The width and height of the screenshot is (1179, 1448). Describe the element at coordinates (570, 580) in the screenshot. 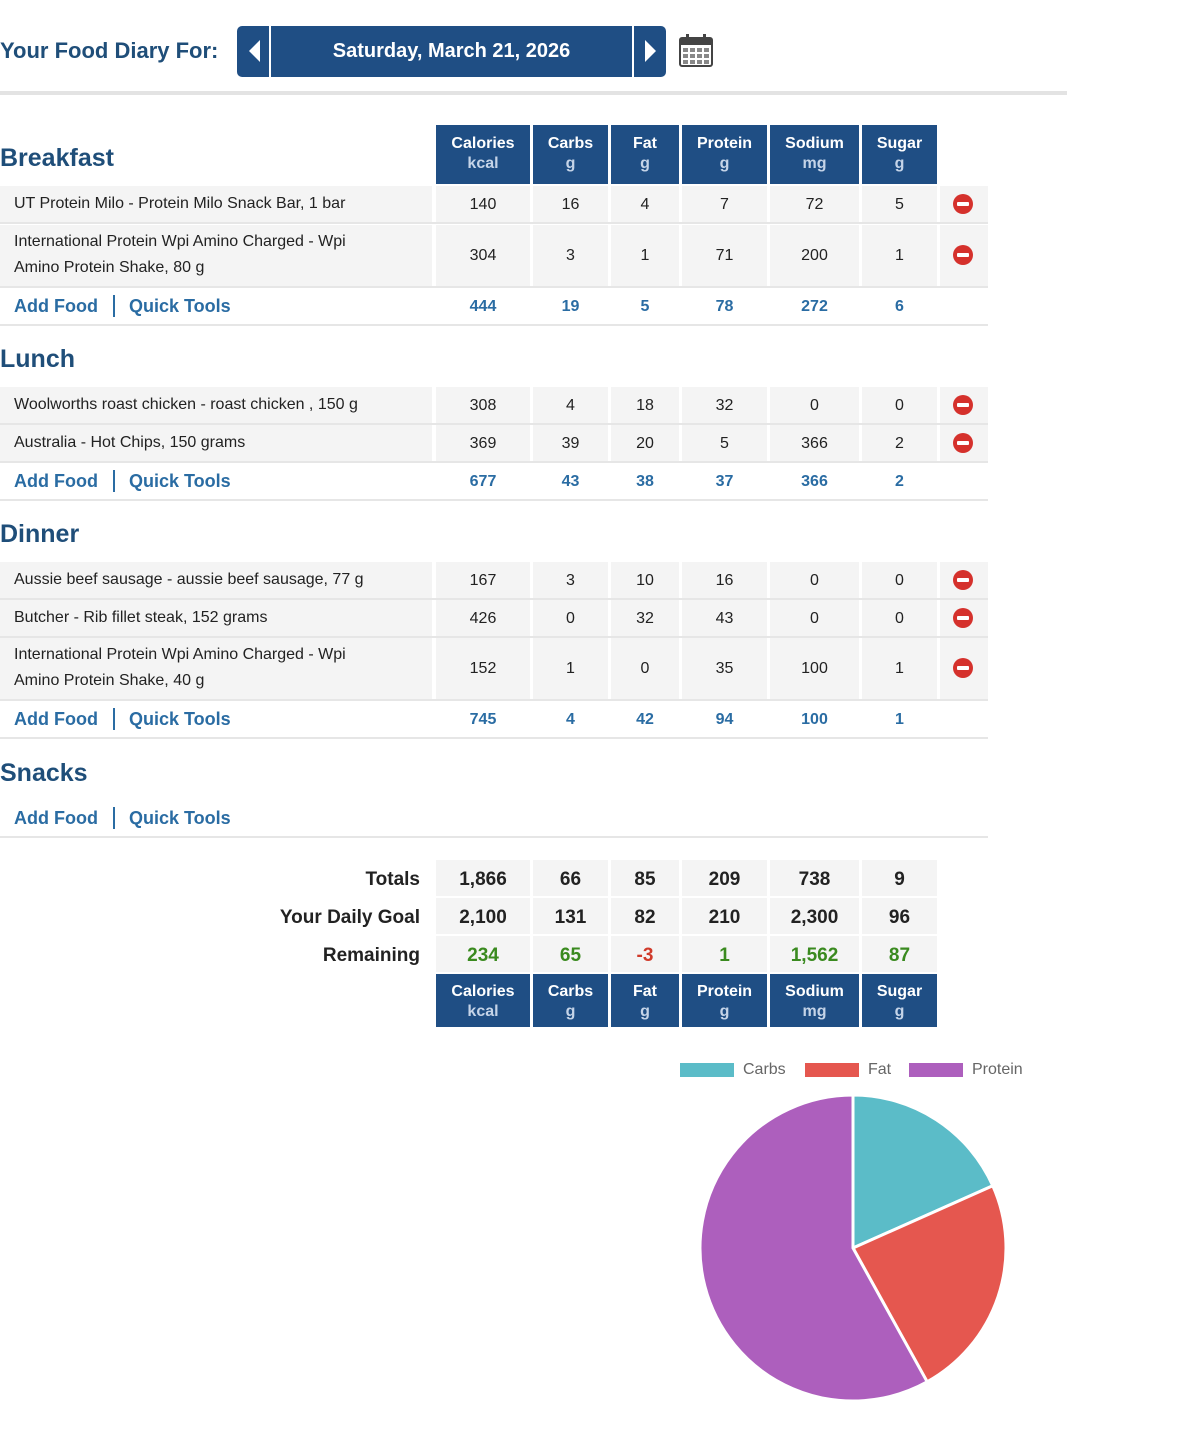

I see `carbs-value: 3` at that location.